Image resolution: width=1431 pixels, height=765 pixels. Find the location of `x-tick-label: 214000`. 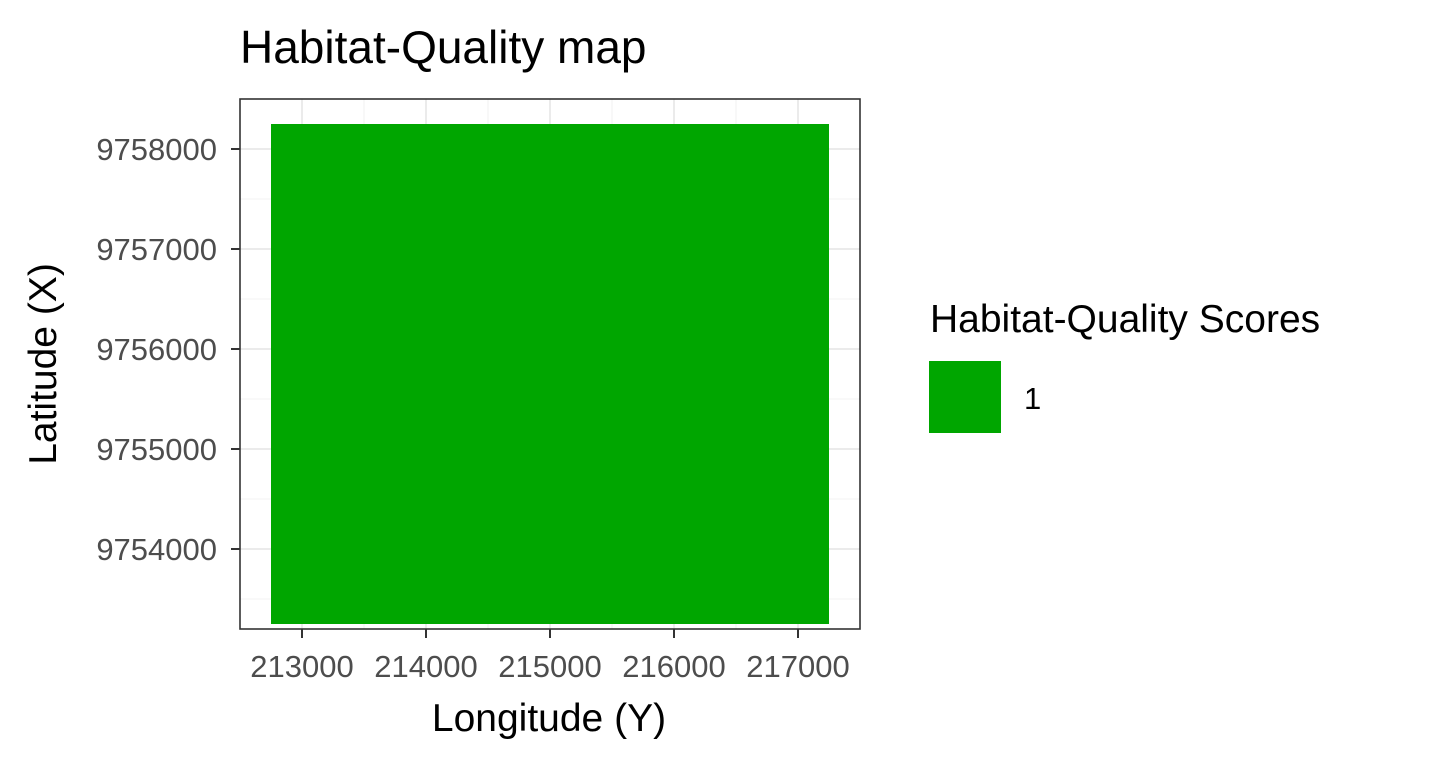

x-tick-label: 214000 is located at coordinates (425, 666).